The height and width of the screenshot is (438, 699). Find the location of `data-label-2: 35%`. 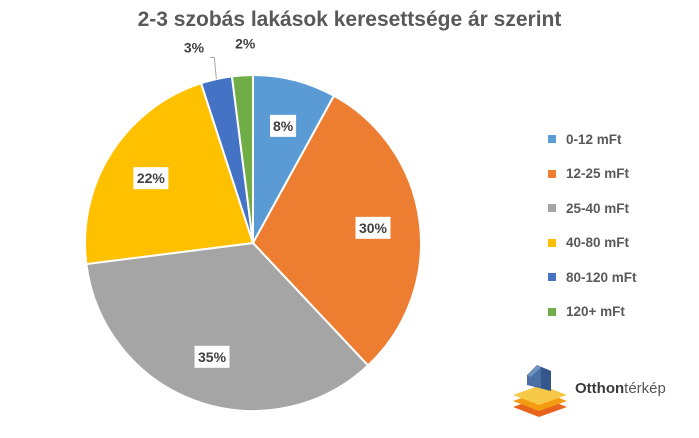

data-label-2: 35% is located at coordinates (212, 357).